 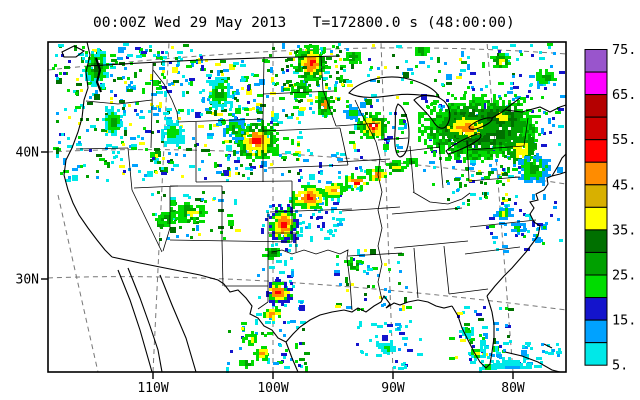 What do you see at coordinates (27, 153) in the screenshot?
I see `lat-label-40N: 40N` at bounding box center [27, 153].